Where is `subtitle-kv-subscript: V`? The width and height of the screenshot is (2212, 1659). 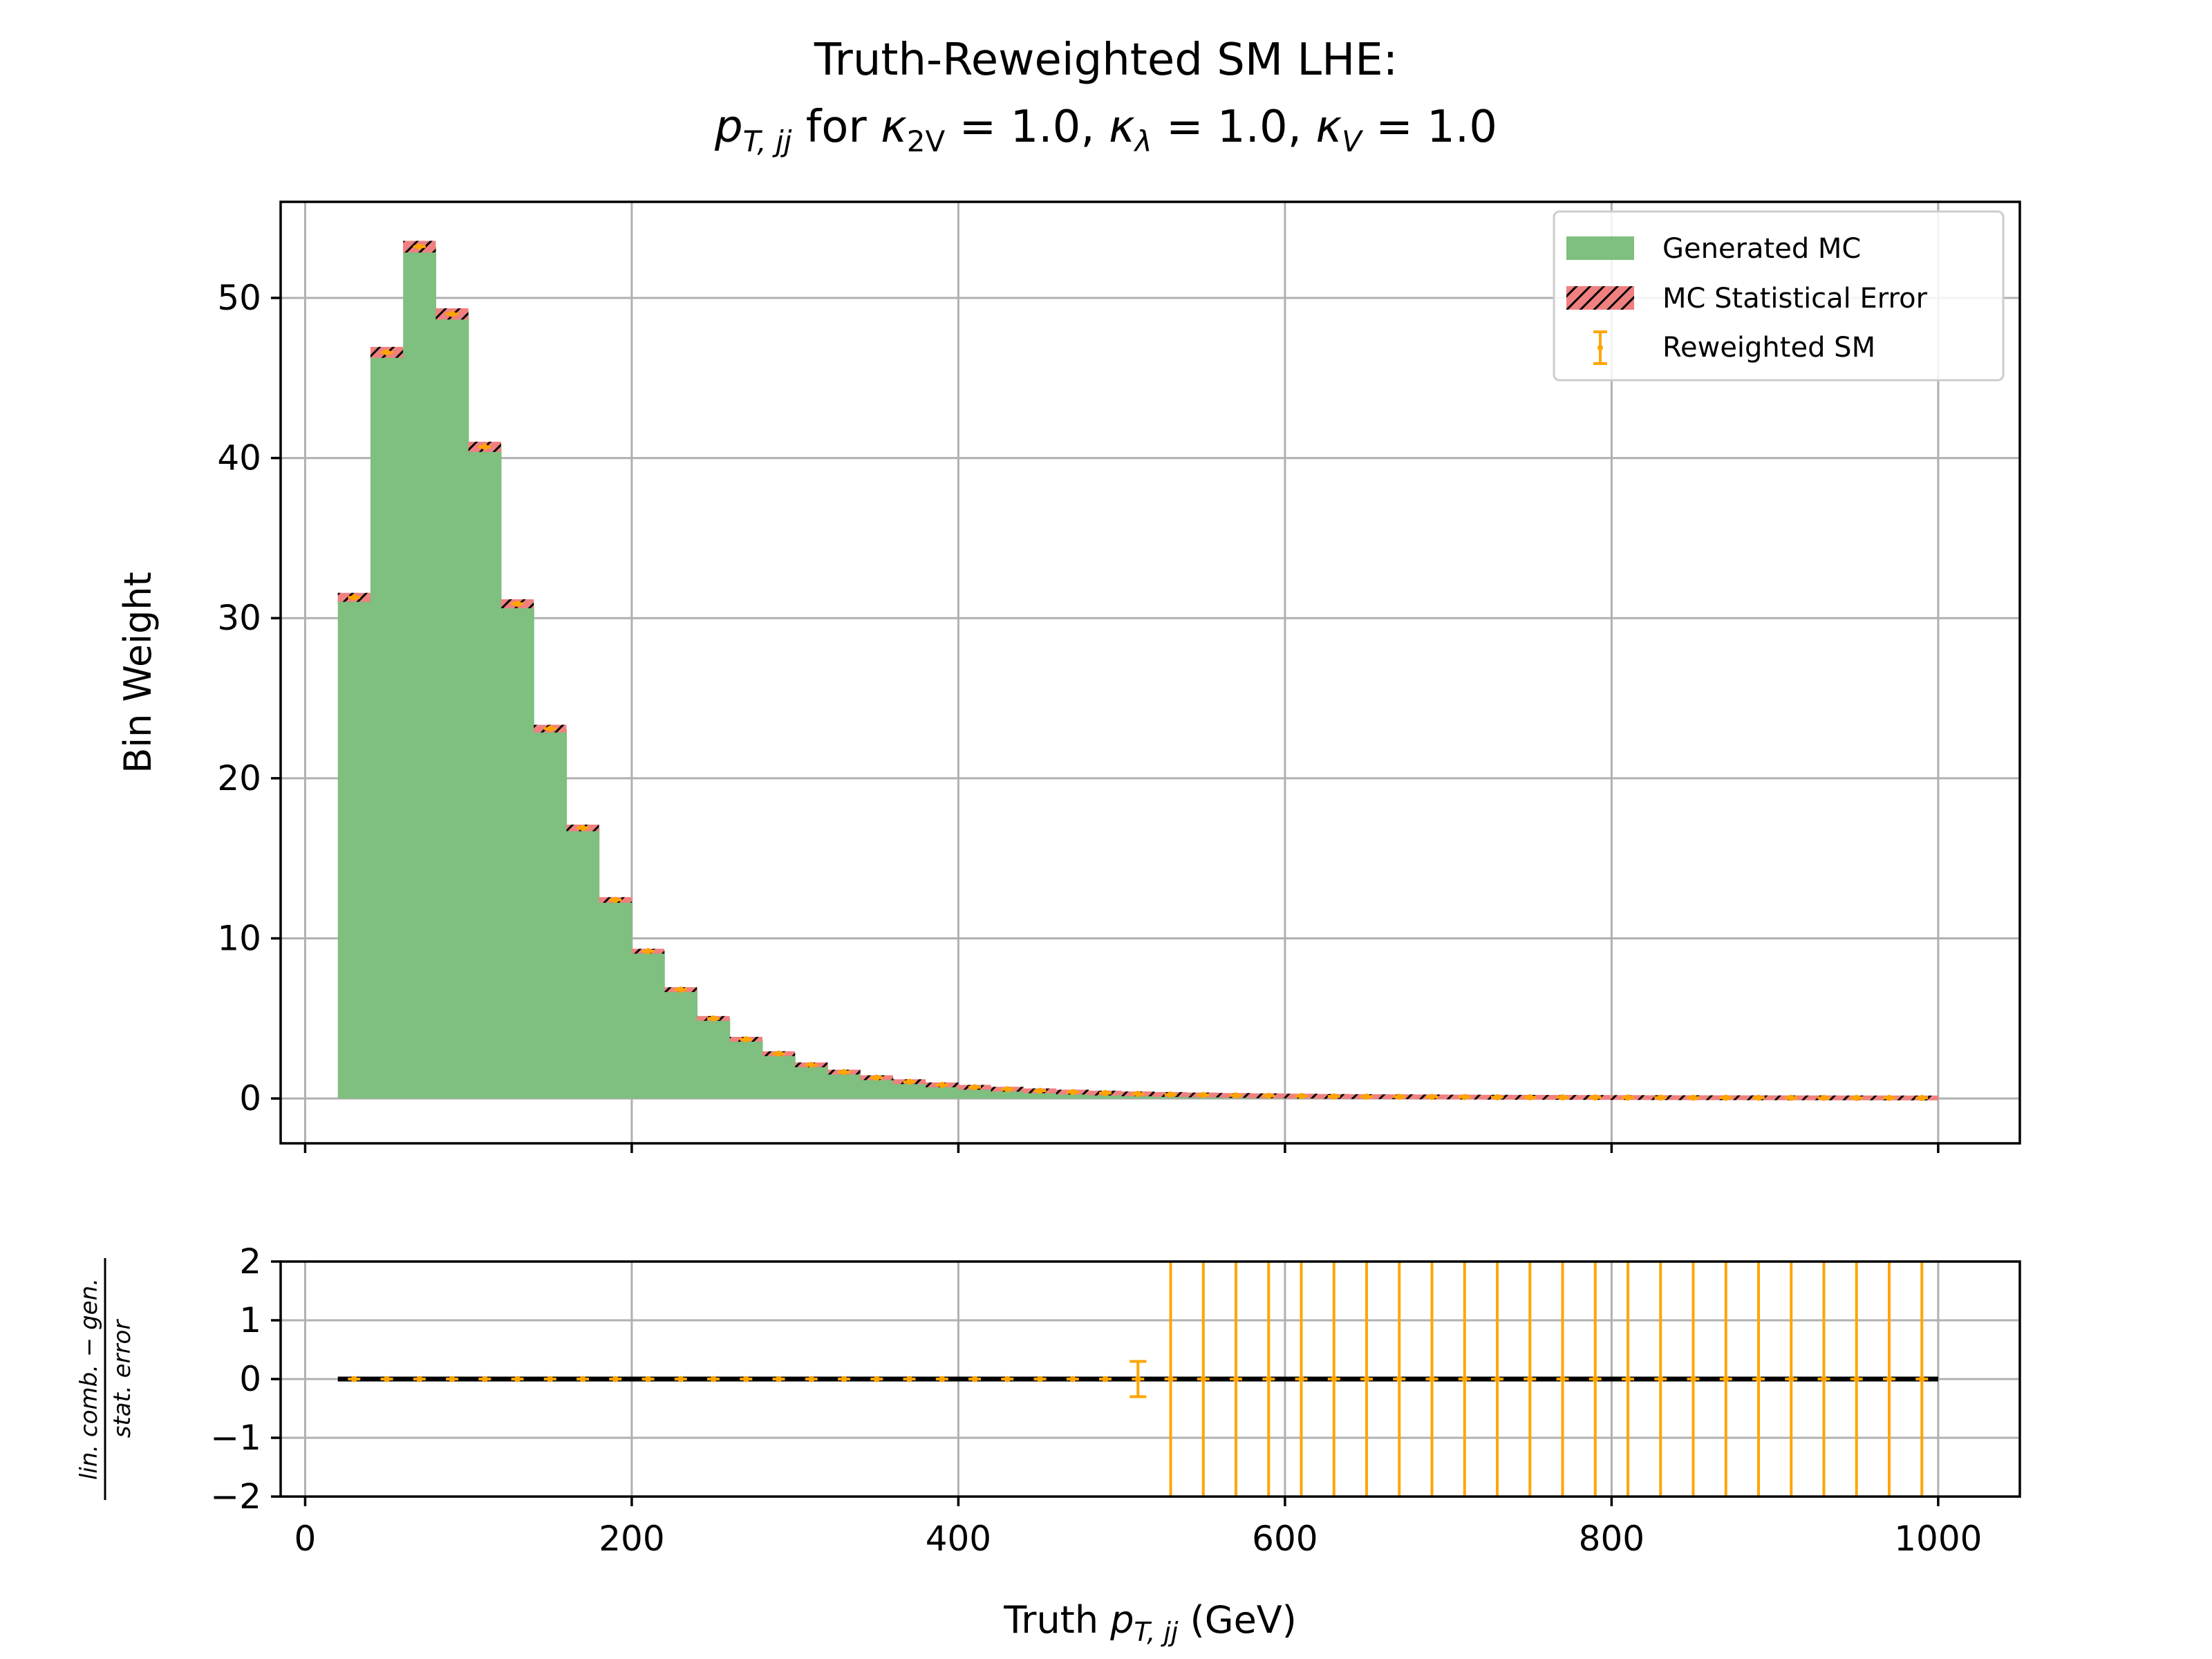
subtitle-kv-subscript: V is located at coordinates (1353, 141).